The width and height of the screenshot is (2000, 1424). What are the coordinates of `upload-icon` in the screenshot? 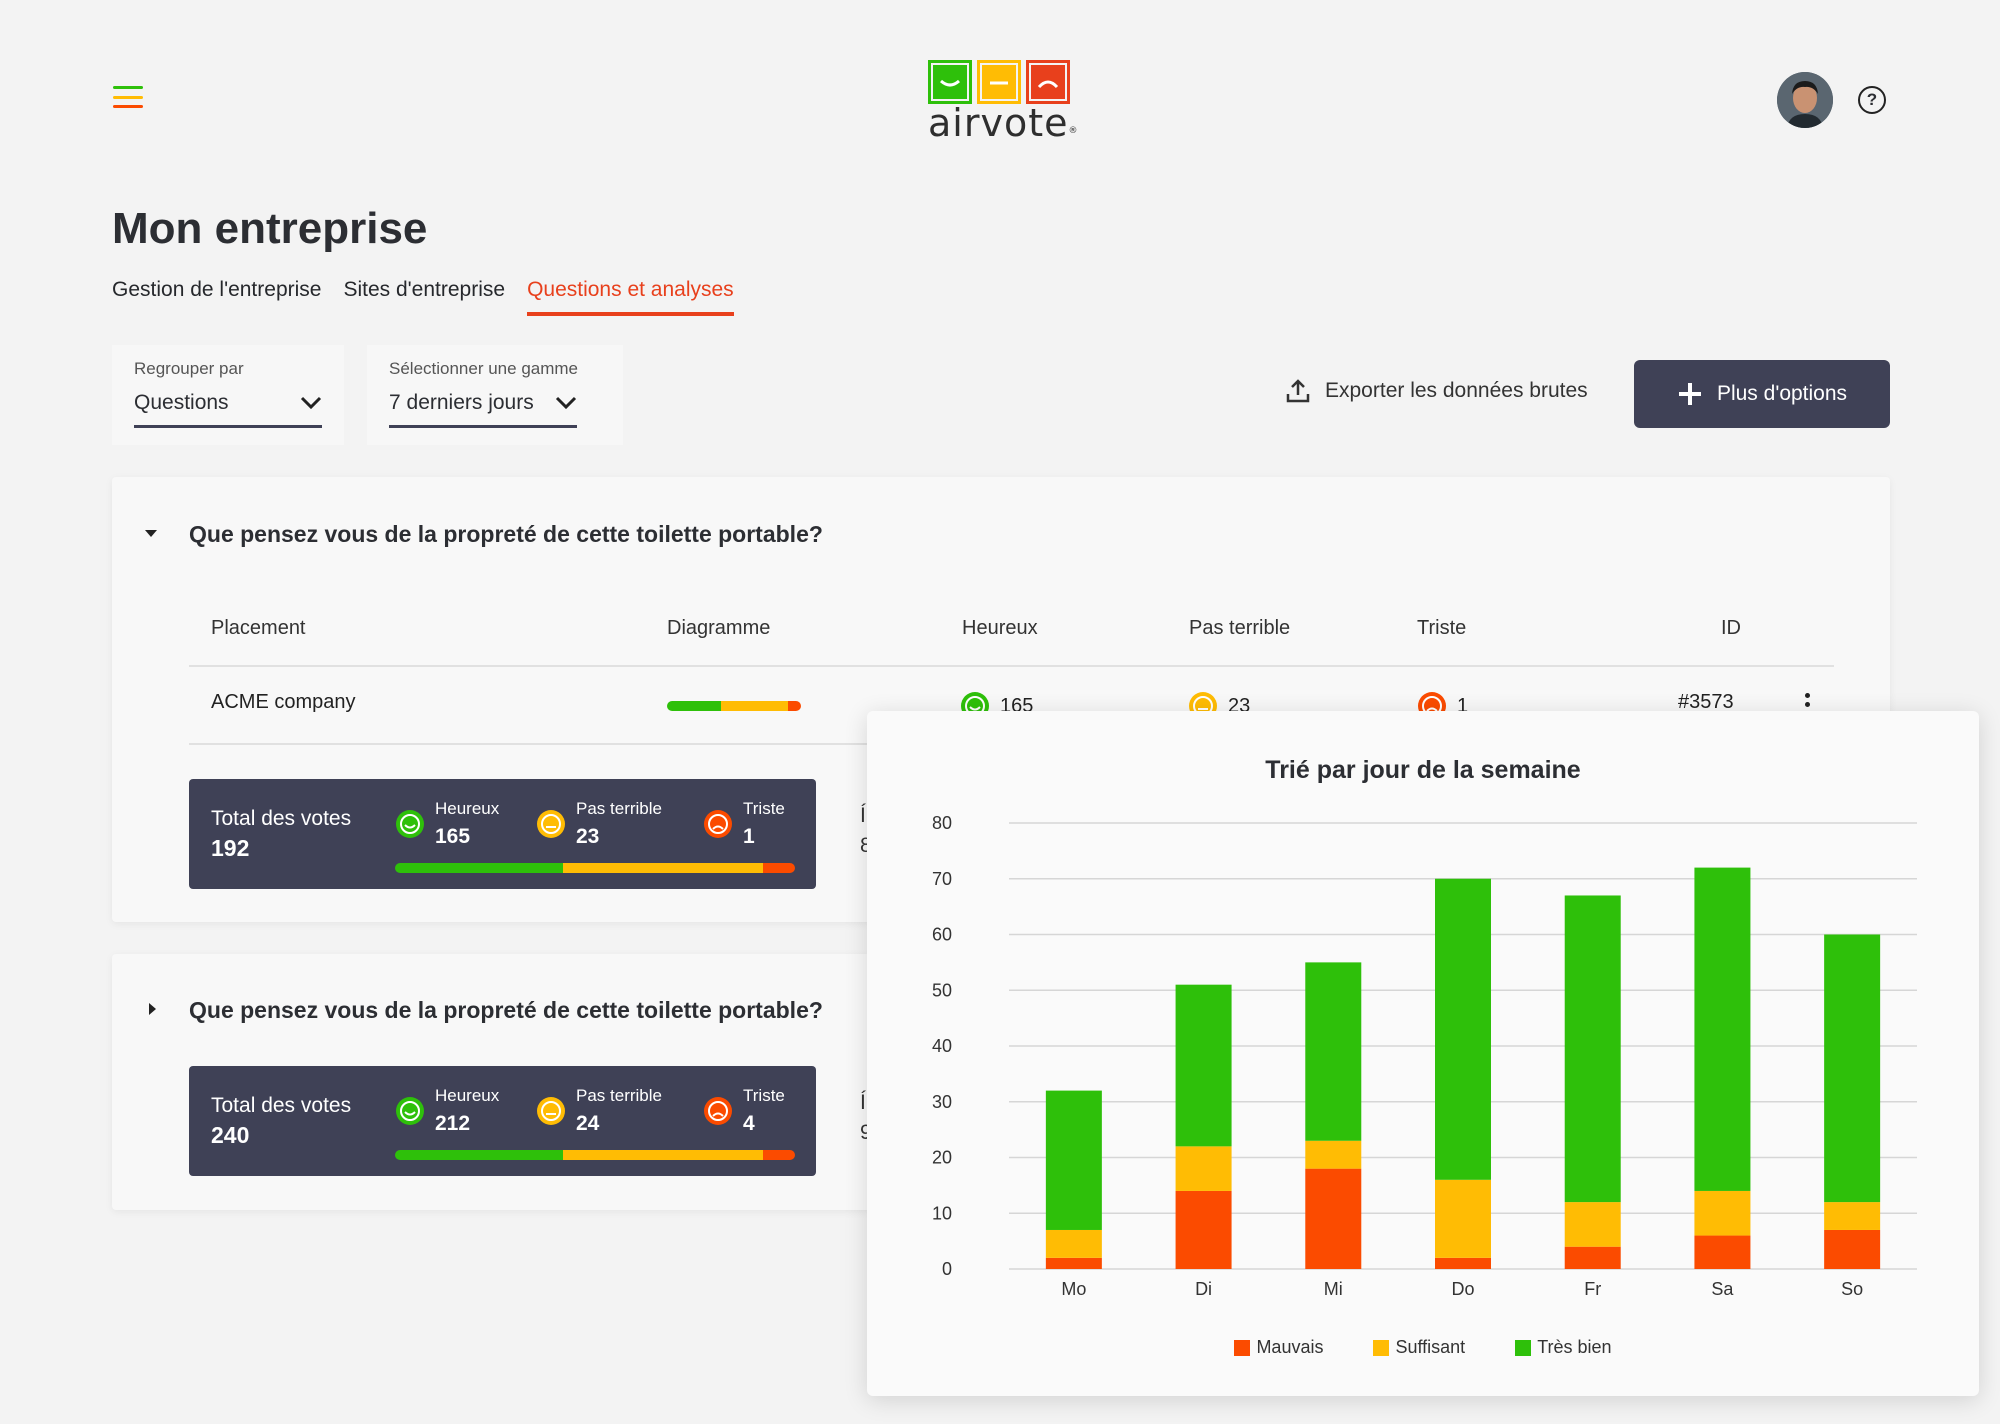 It's located at (1298, 391).